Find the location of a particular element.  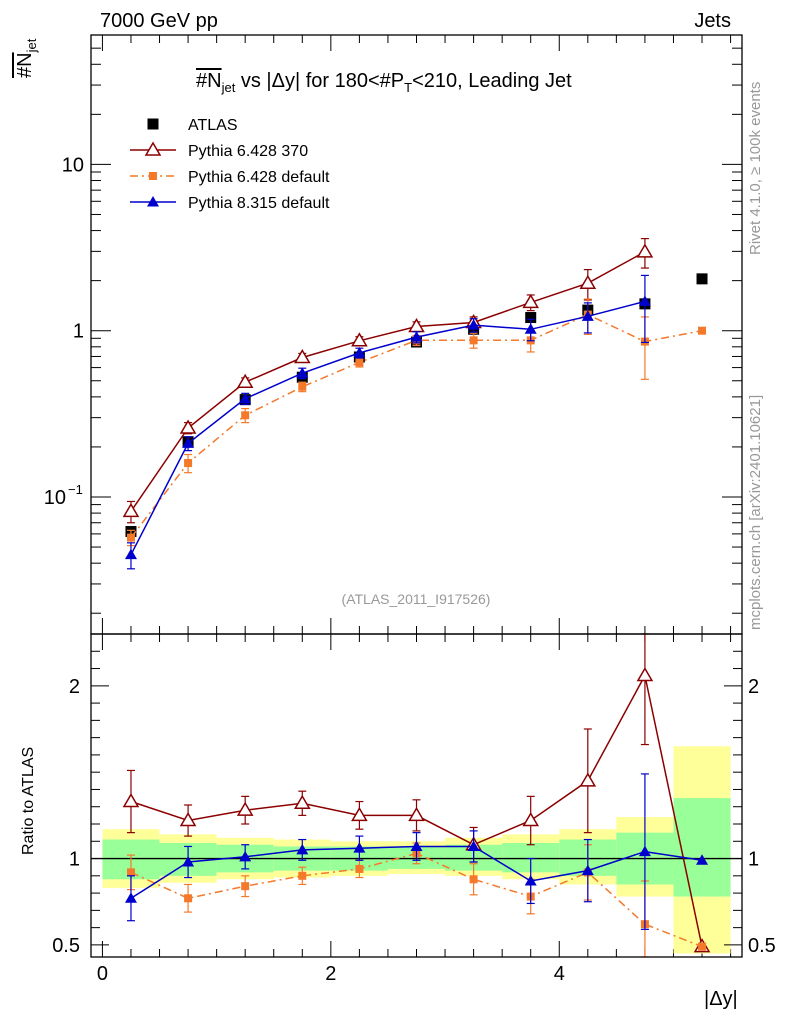

title-mid: vs |Δy| for 180<#P is located at coordinates (320, 81).